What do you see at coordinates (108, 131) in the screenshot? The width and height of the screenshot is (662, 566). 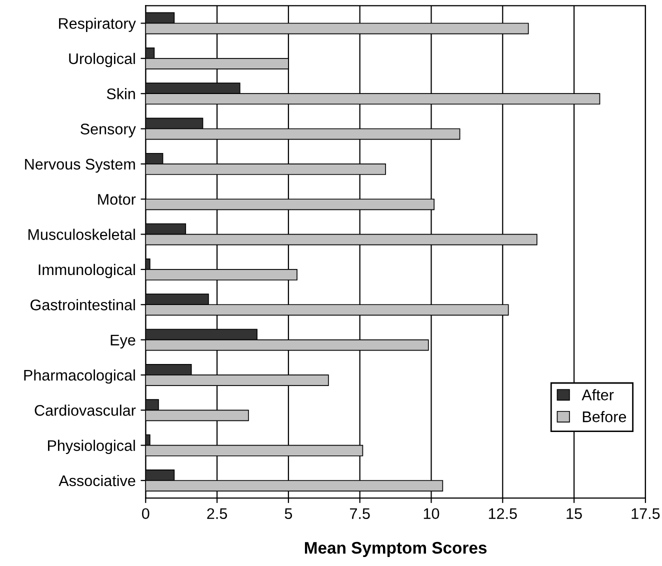 I see `y-tick-label: Sensory` at bounding box center [108, 131].